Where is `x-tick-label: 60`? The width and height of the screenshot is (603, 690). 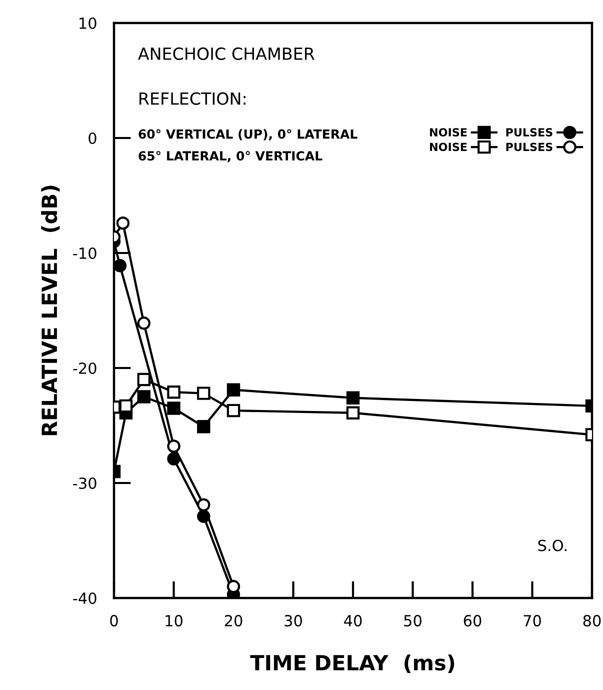
x-tick-label: 60 is located at coordinates (473, 620).